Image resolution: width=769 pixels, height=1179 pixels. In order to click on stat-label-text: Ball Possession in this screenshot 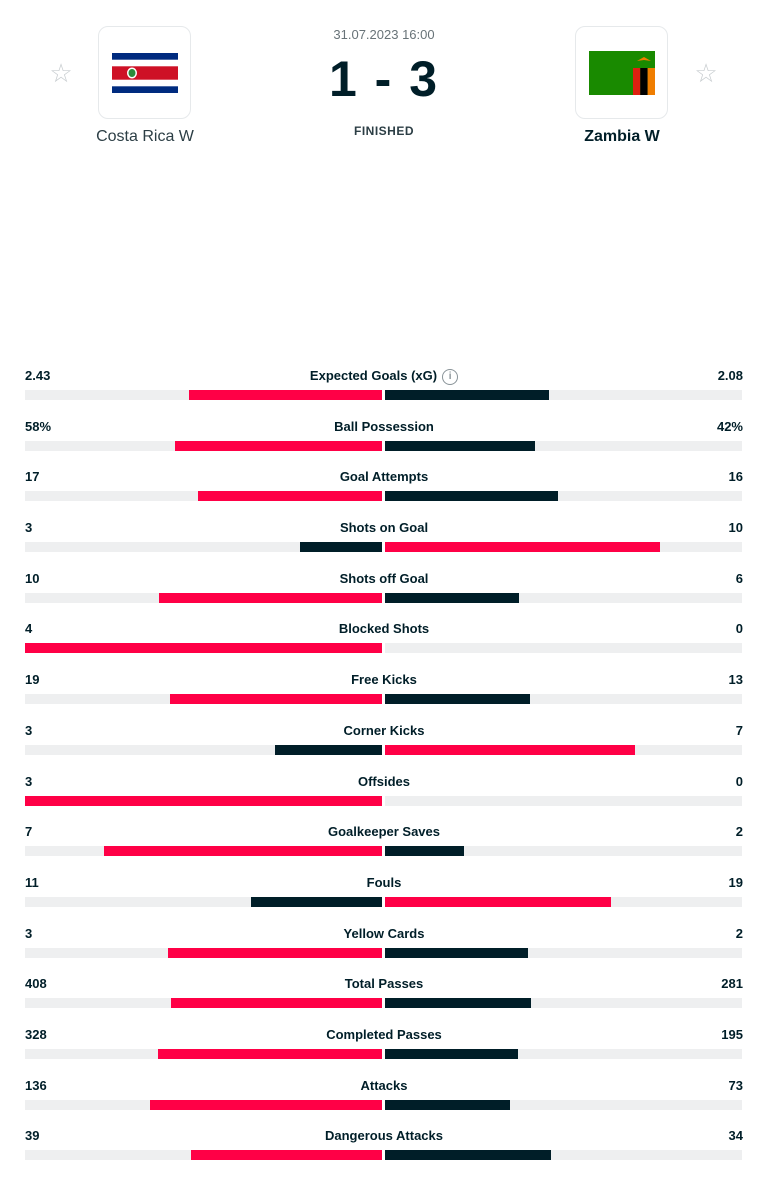, I will do `click(384, 426)`.